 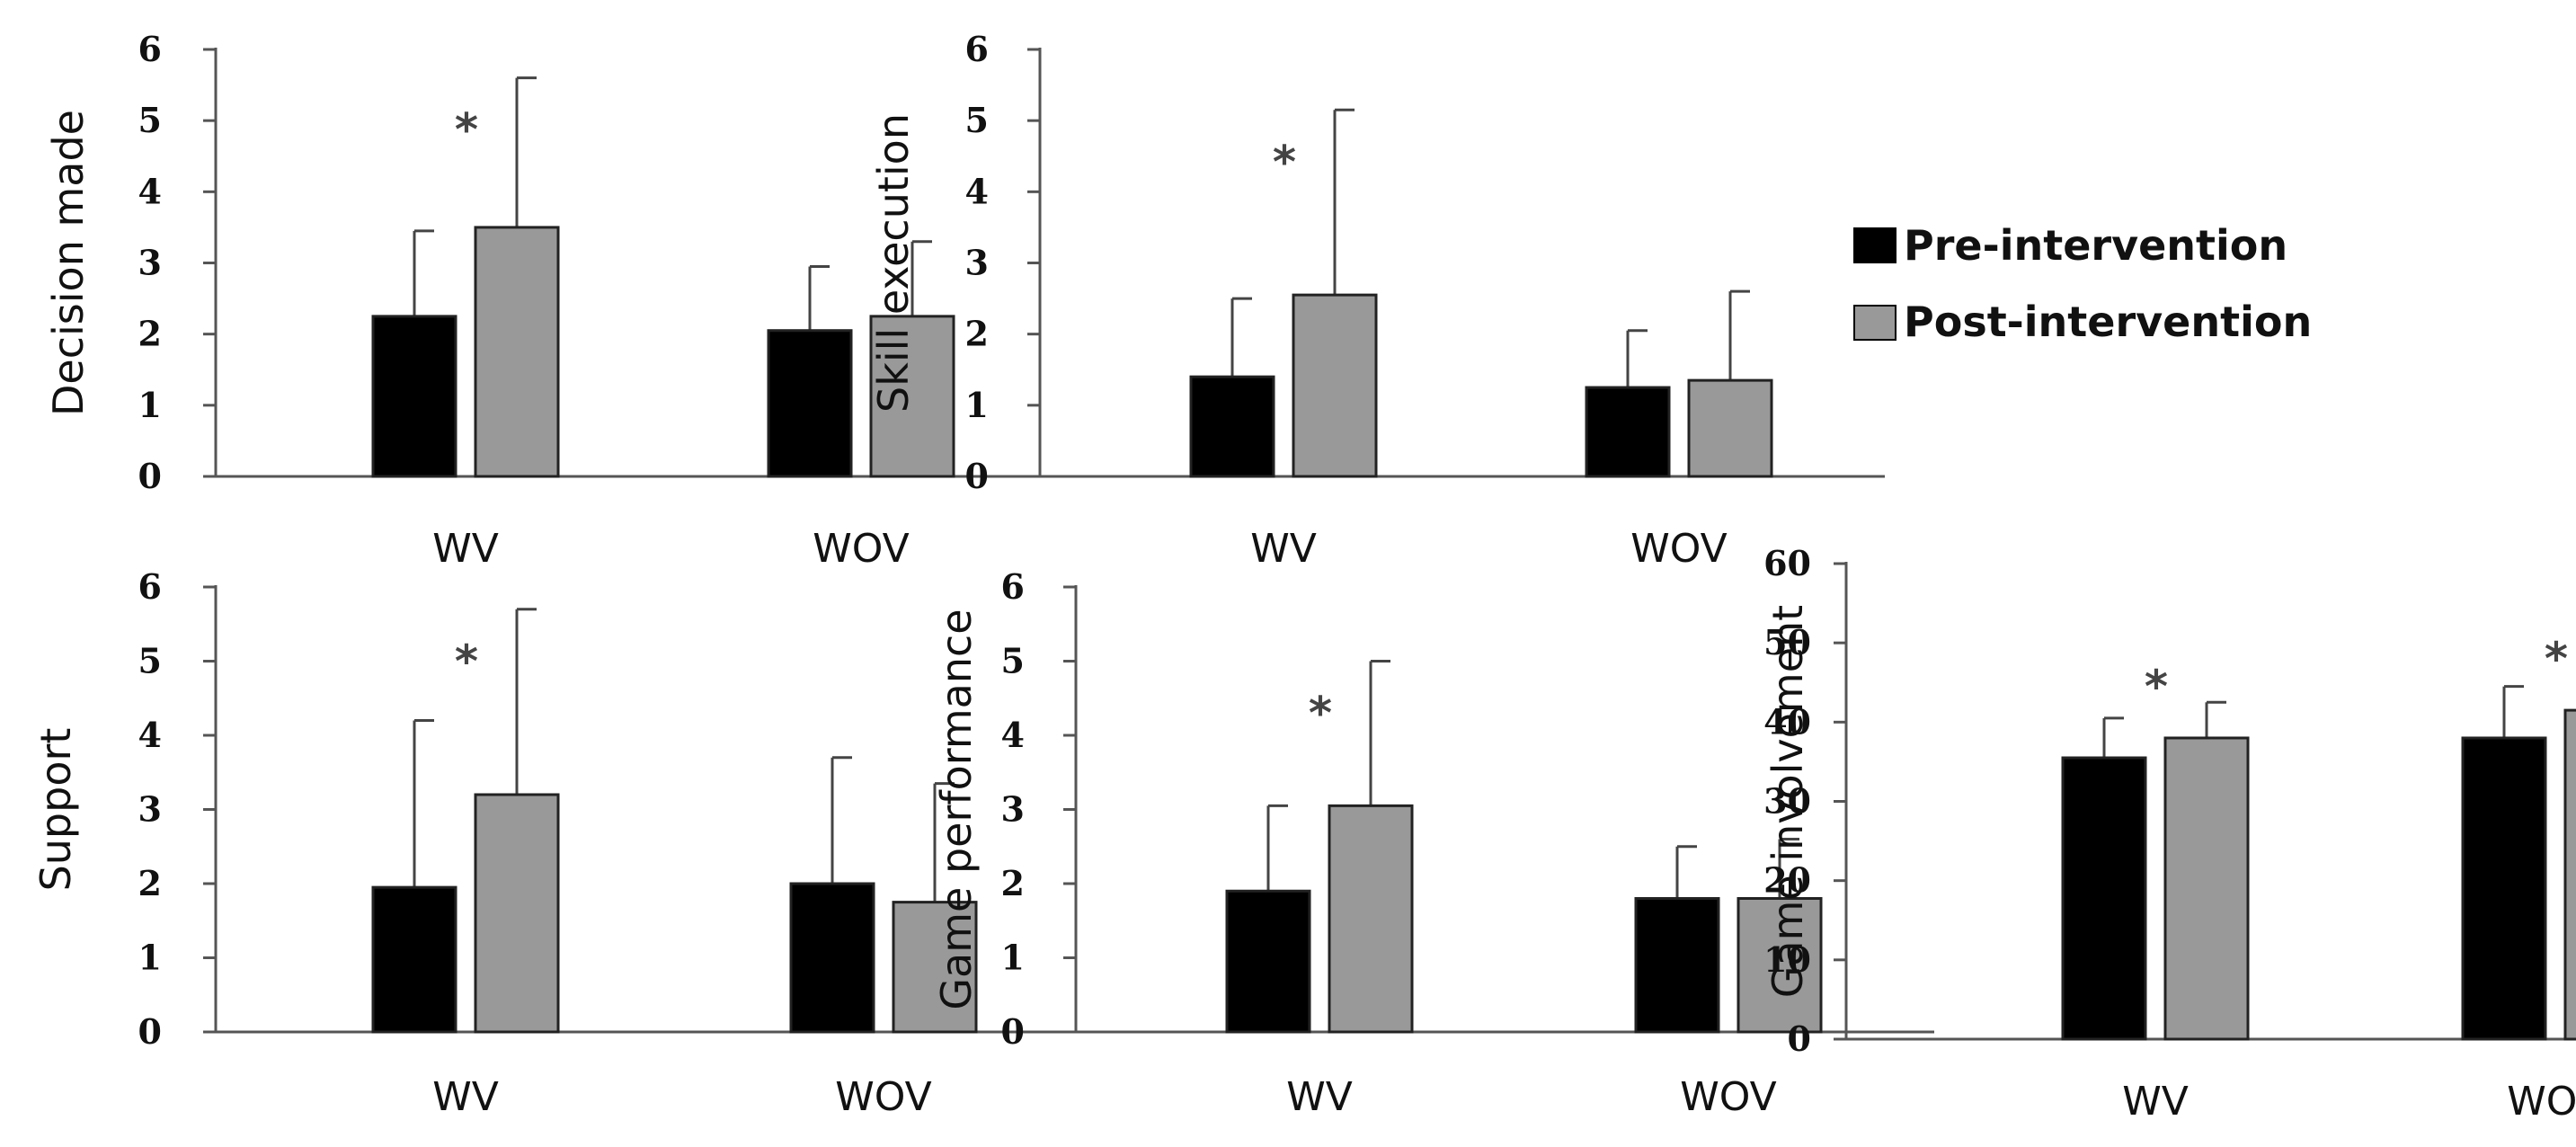 What do you see at coordinates (2082, 283) in the screenshot?
I see `legend: Pre-intervention Post-intervention` at bounding box center [2082, 283].